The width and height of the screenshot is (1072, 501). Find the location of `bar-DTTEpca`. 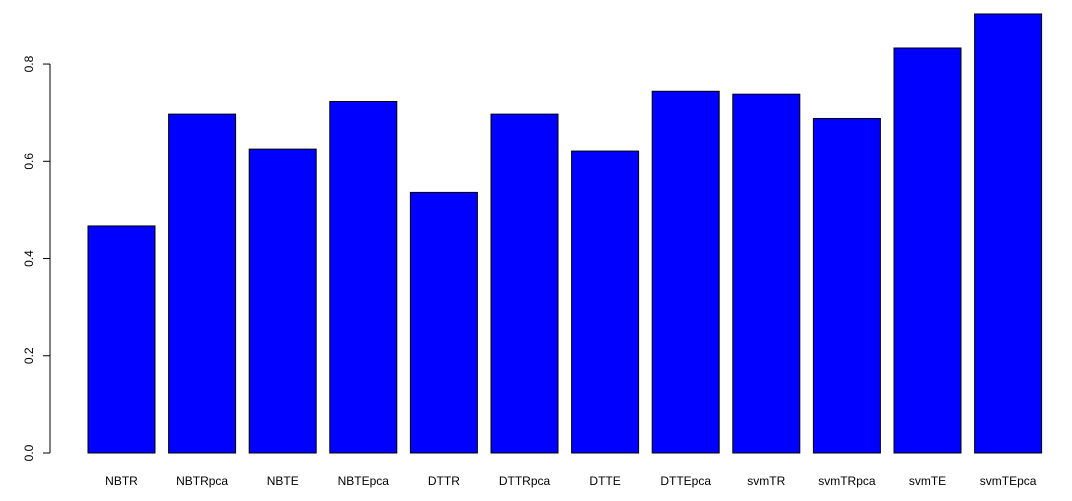

bar-DTTEpca is located at coordinates (685, 272).